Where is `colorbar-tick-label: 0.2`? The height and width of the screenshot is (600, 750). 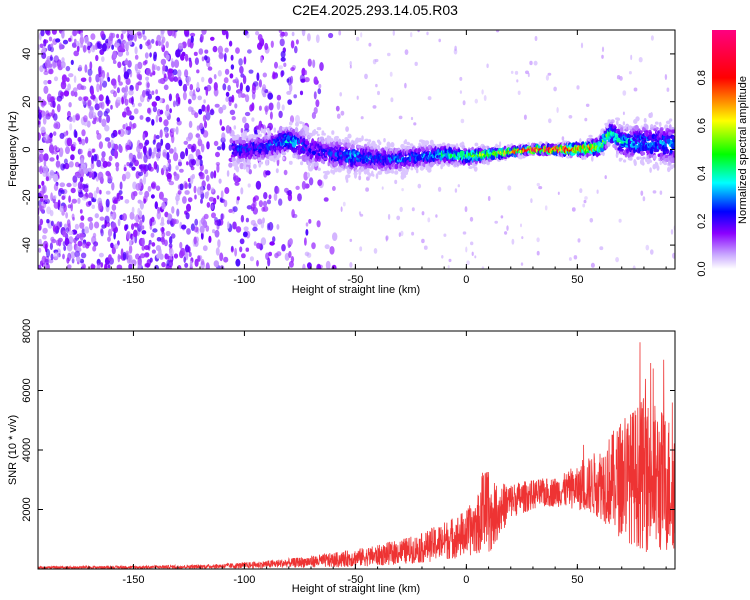 colorbar-tick-label: 0.2 is located at coordinates (702, 221).